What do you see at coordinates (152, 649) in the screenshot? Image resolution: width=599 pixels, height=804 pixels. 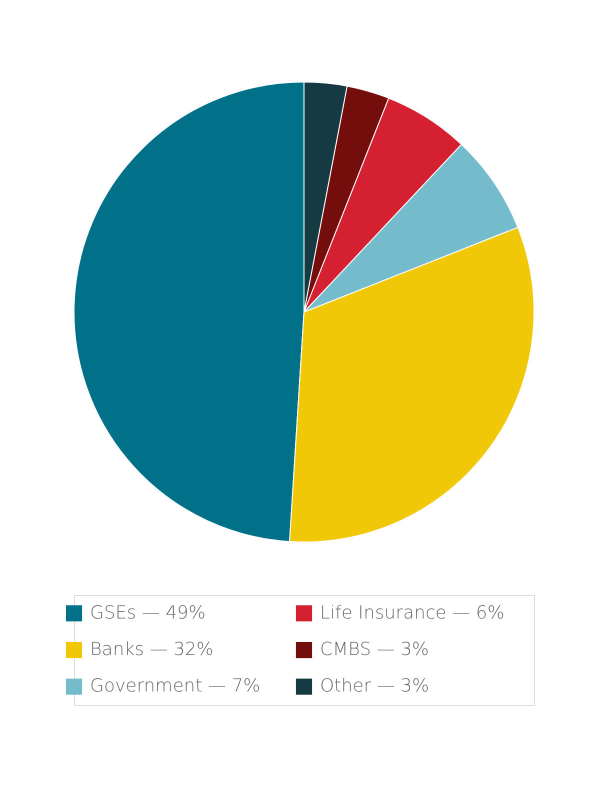 I see `legend-label: Banks — 32%` at bounding box center [152, 649].